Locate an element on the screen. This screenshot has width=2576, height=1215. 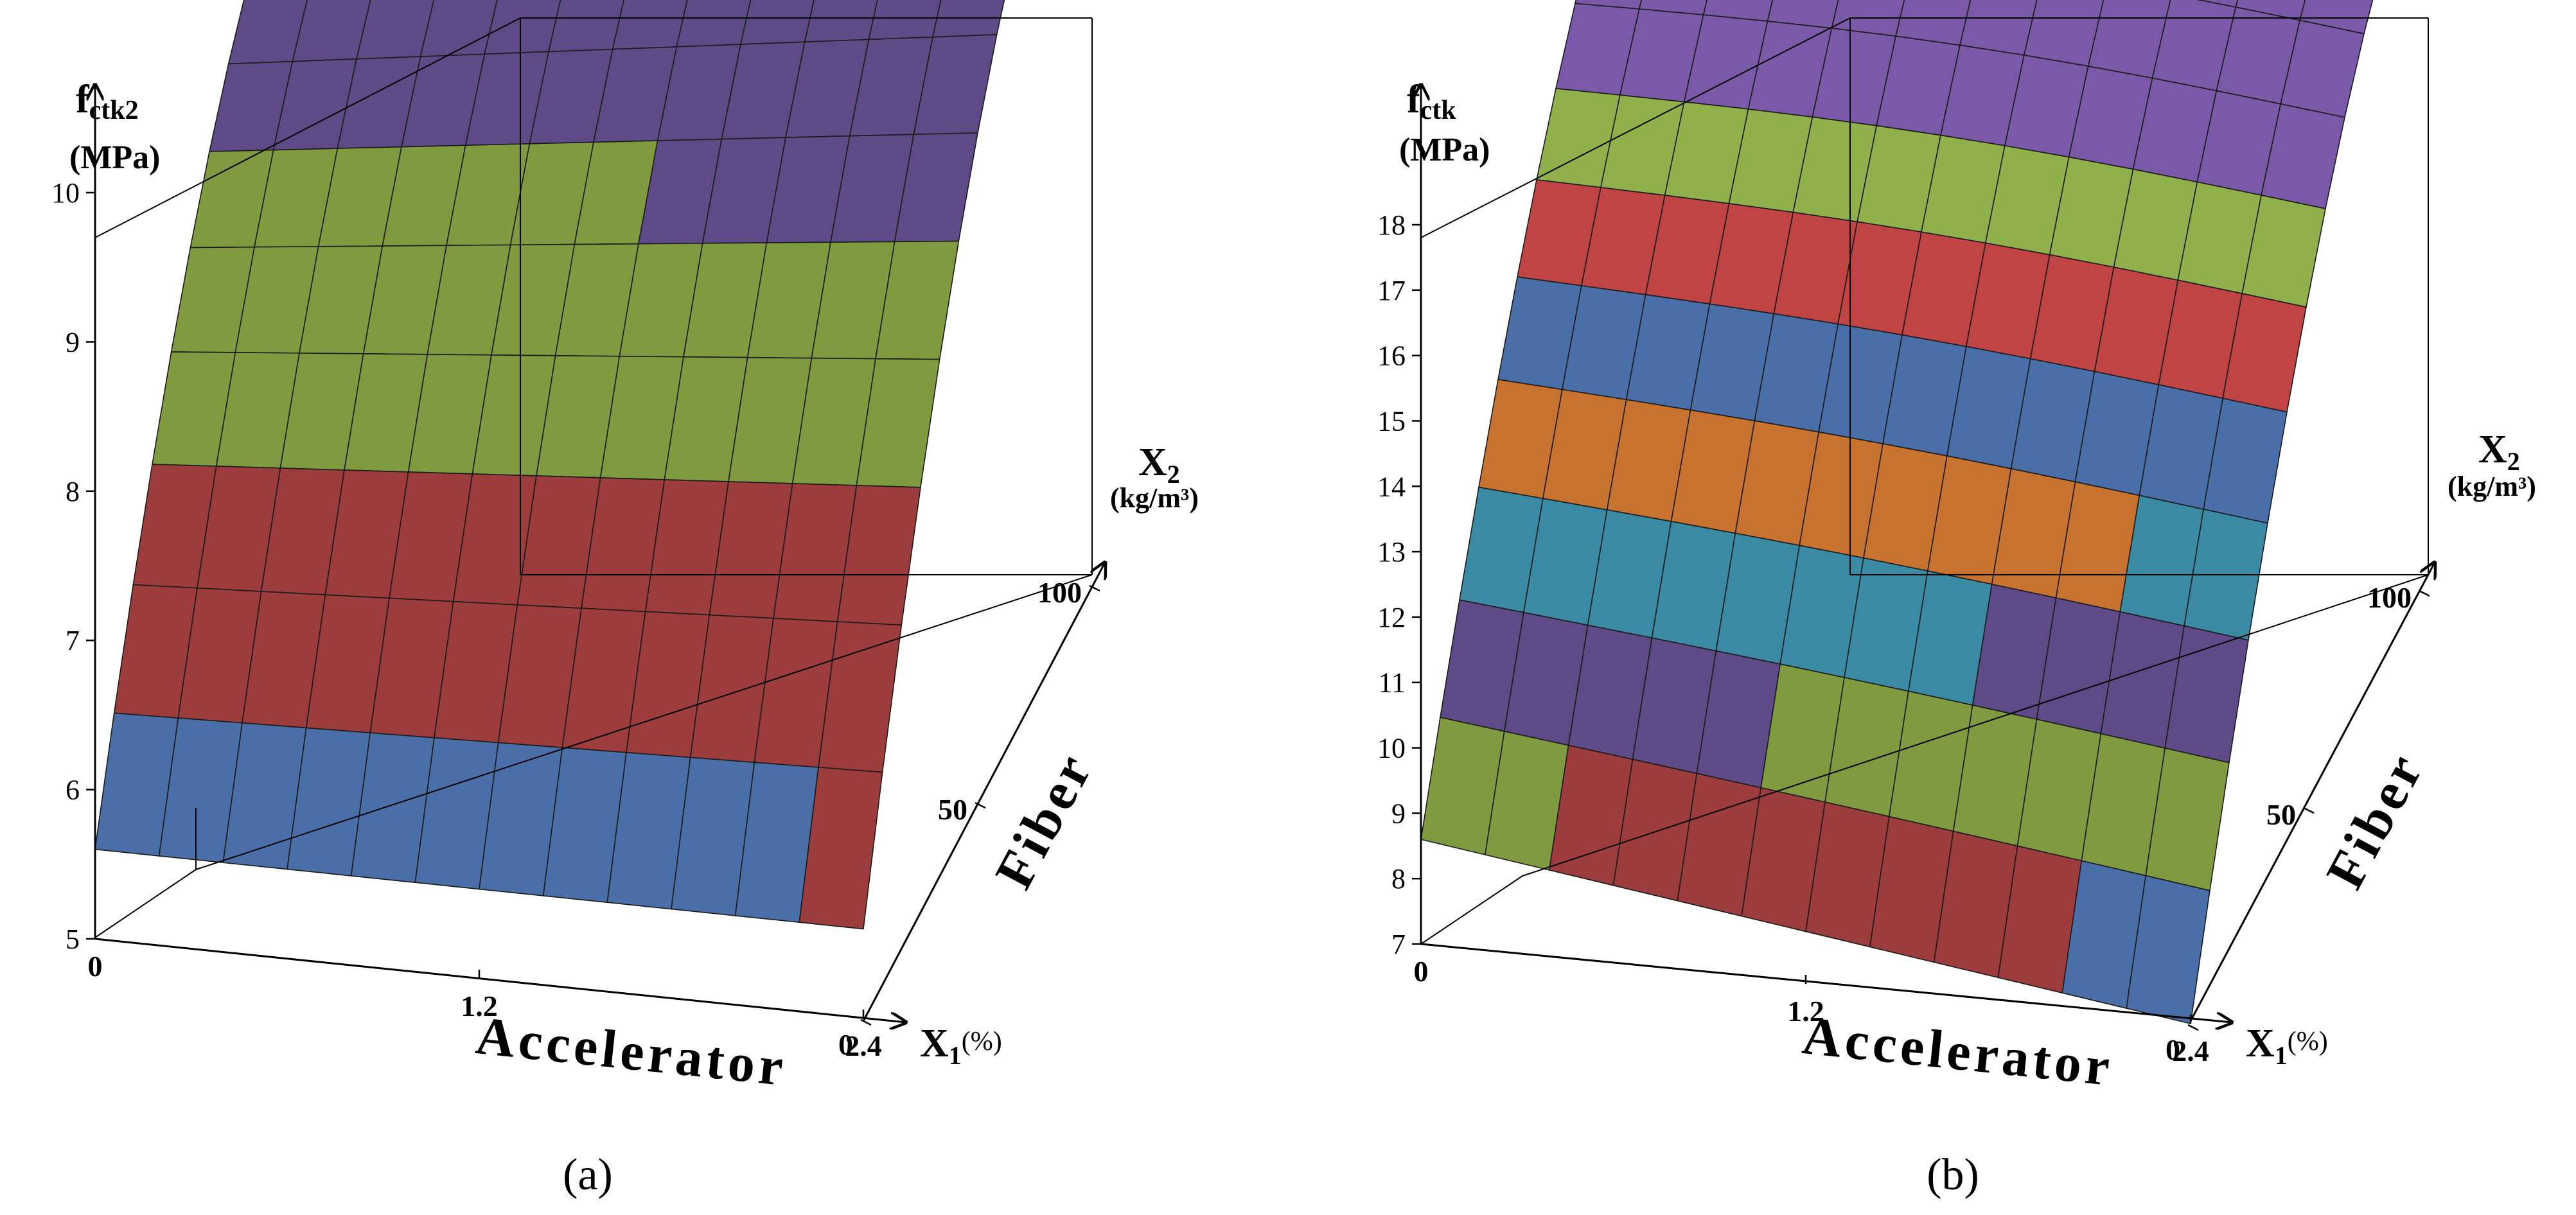
y-axis-a is located at coordinates (983, 792).